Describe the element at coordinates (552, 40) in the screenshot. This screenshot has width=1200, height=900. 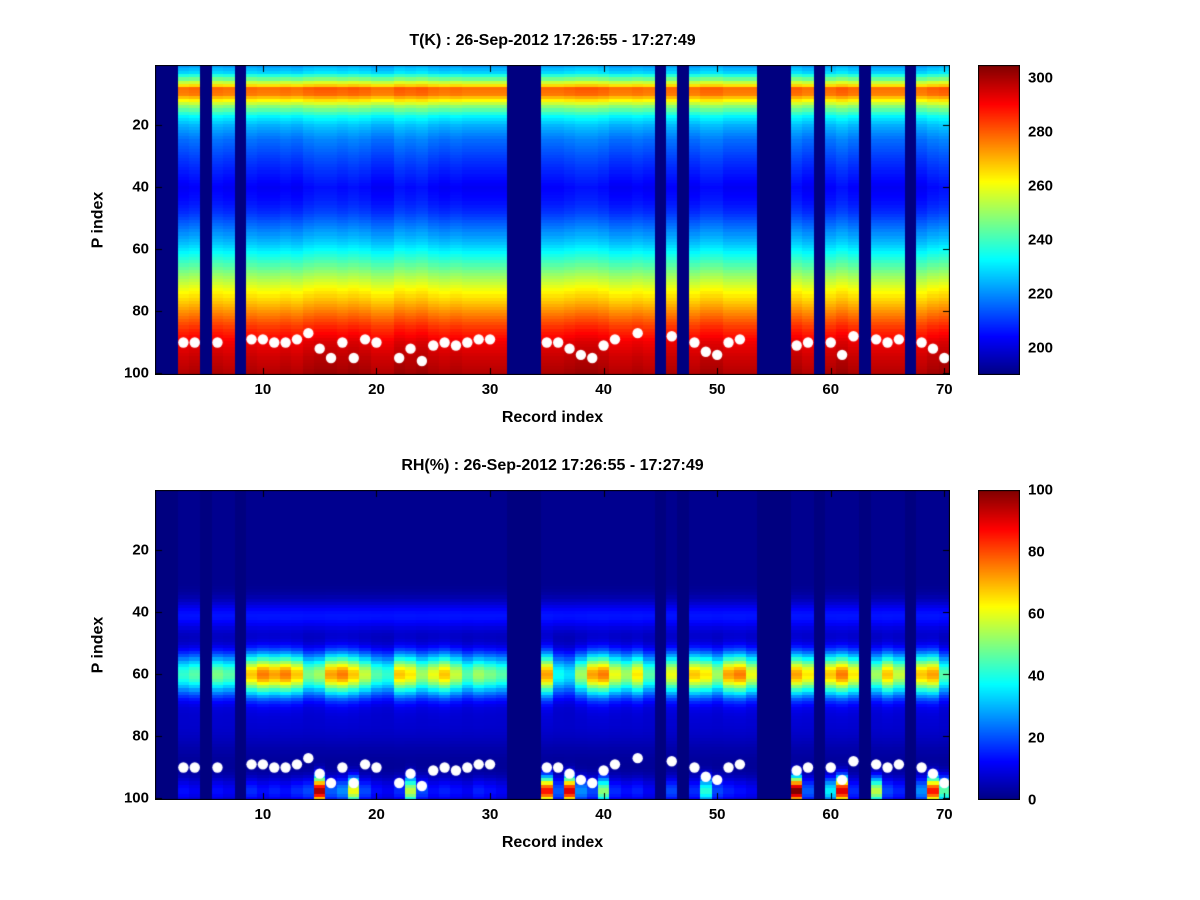
I see `temperature-plot-title: T(K) : 26-Sep-2012 17:26:55 - 17:27:49` at that location.